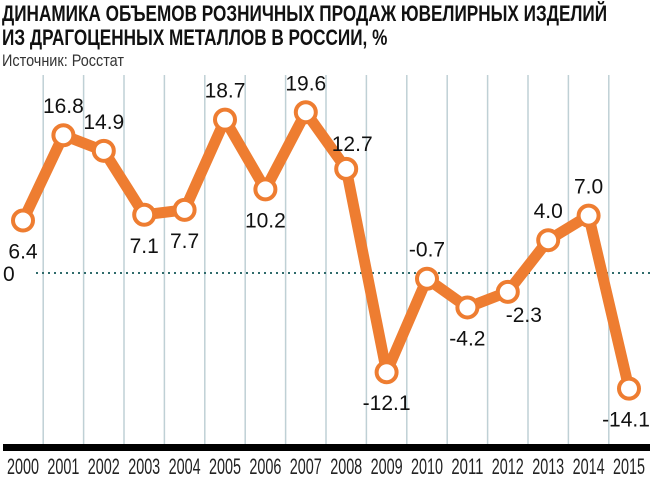 The width and height of the screenshot is (650, 500). Describe the element at coordinates (305, 112) in the screenshot. I see `data-point-2007` at that location.